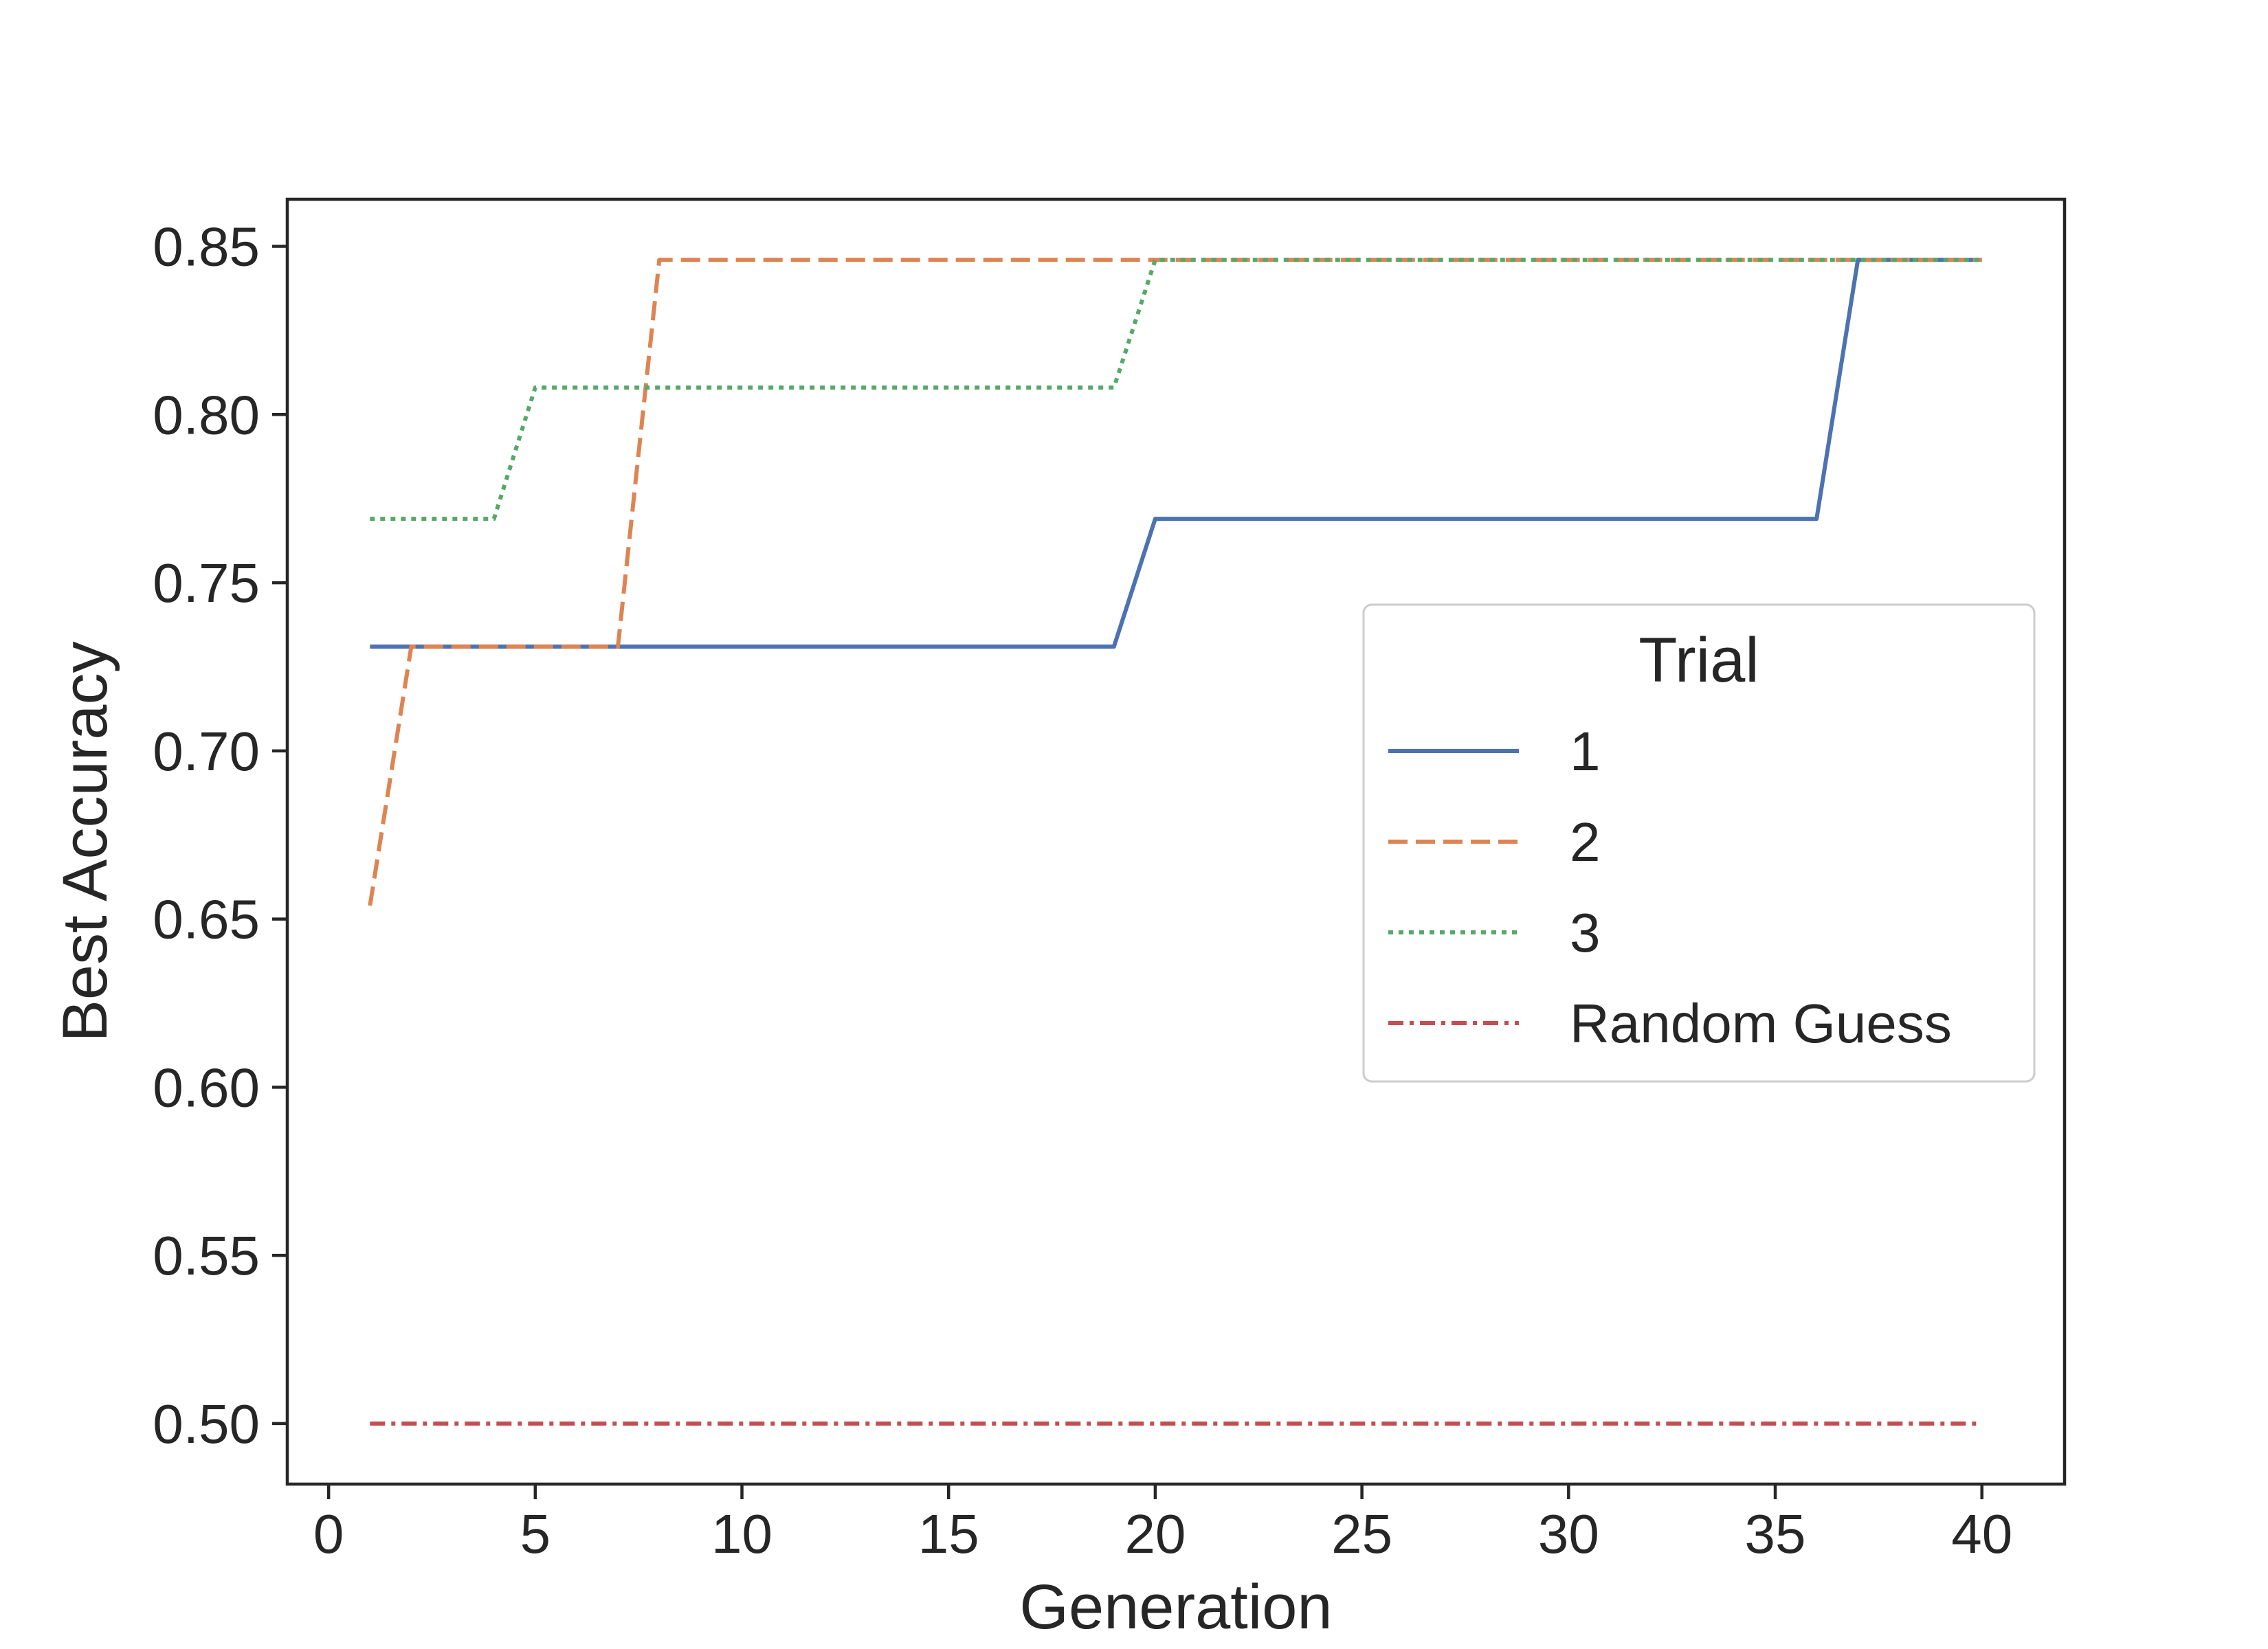 The width and height of the screenshot is (2268, 1649). What do you see at coordinates (1568, 1533) in the screenshot?
I see `x-tick-label: 30` at bounding box center [1568, 1533].